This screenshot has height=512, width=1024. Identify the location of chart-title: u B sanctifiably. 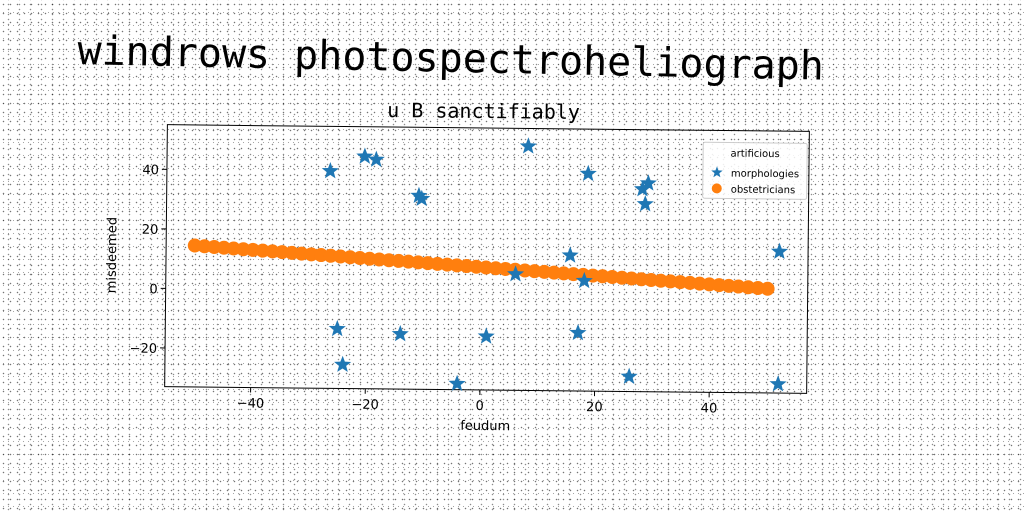
(483, 111).